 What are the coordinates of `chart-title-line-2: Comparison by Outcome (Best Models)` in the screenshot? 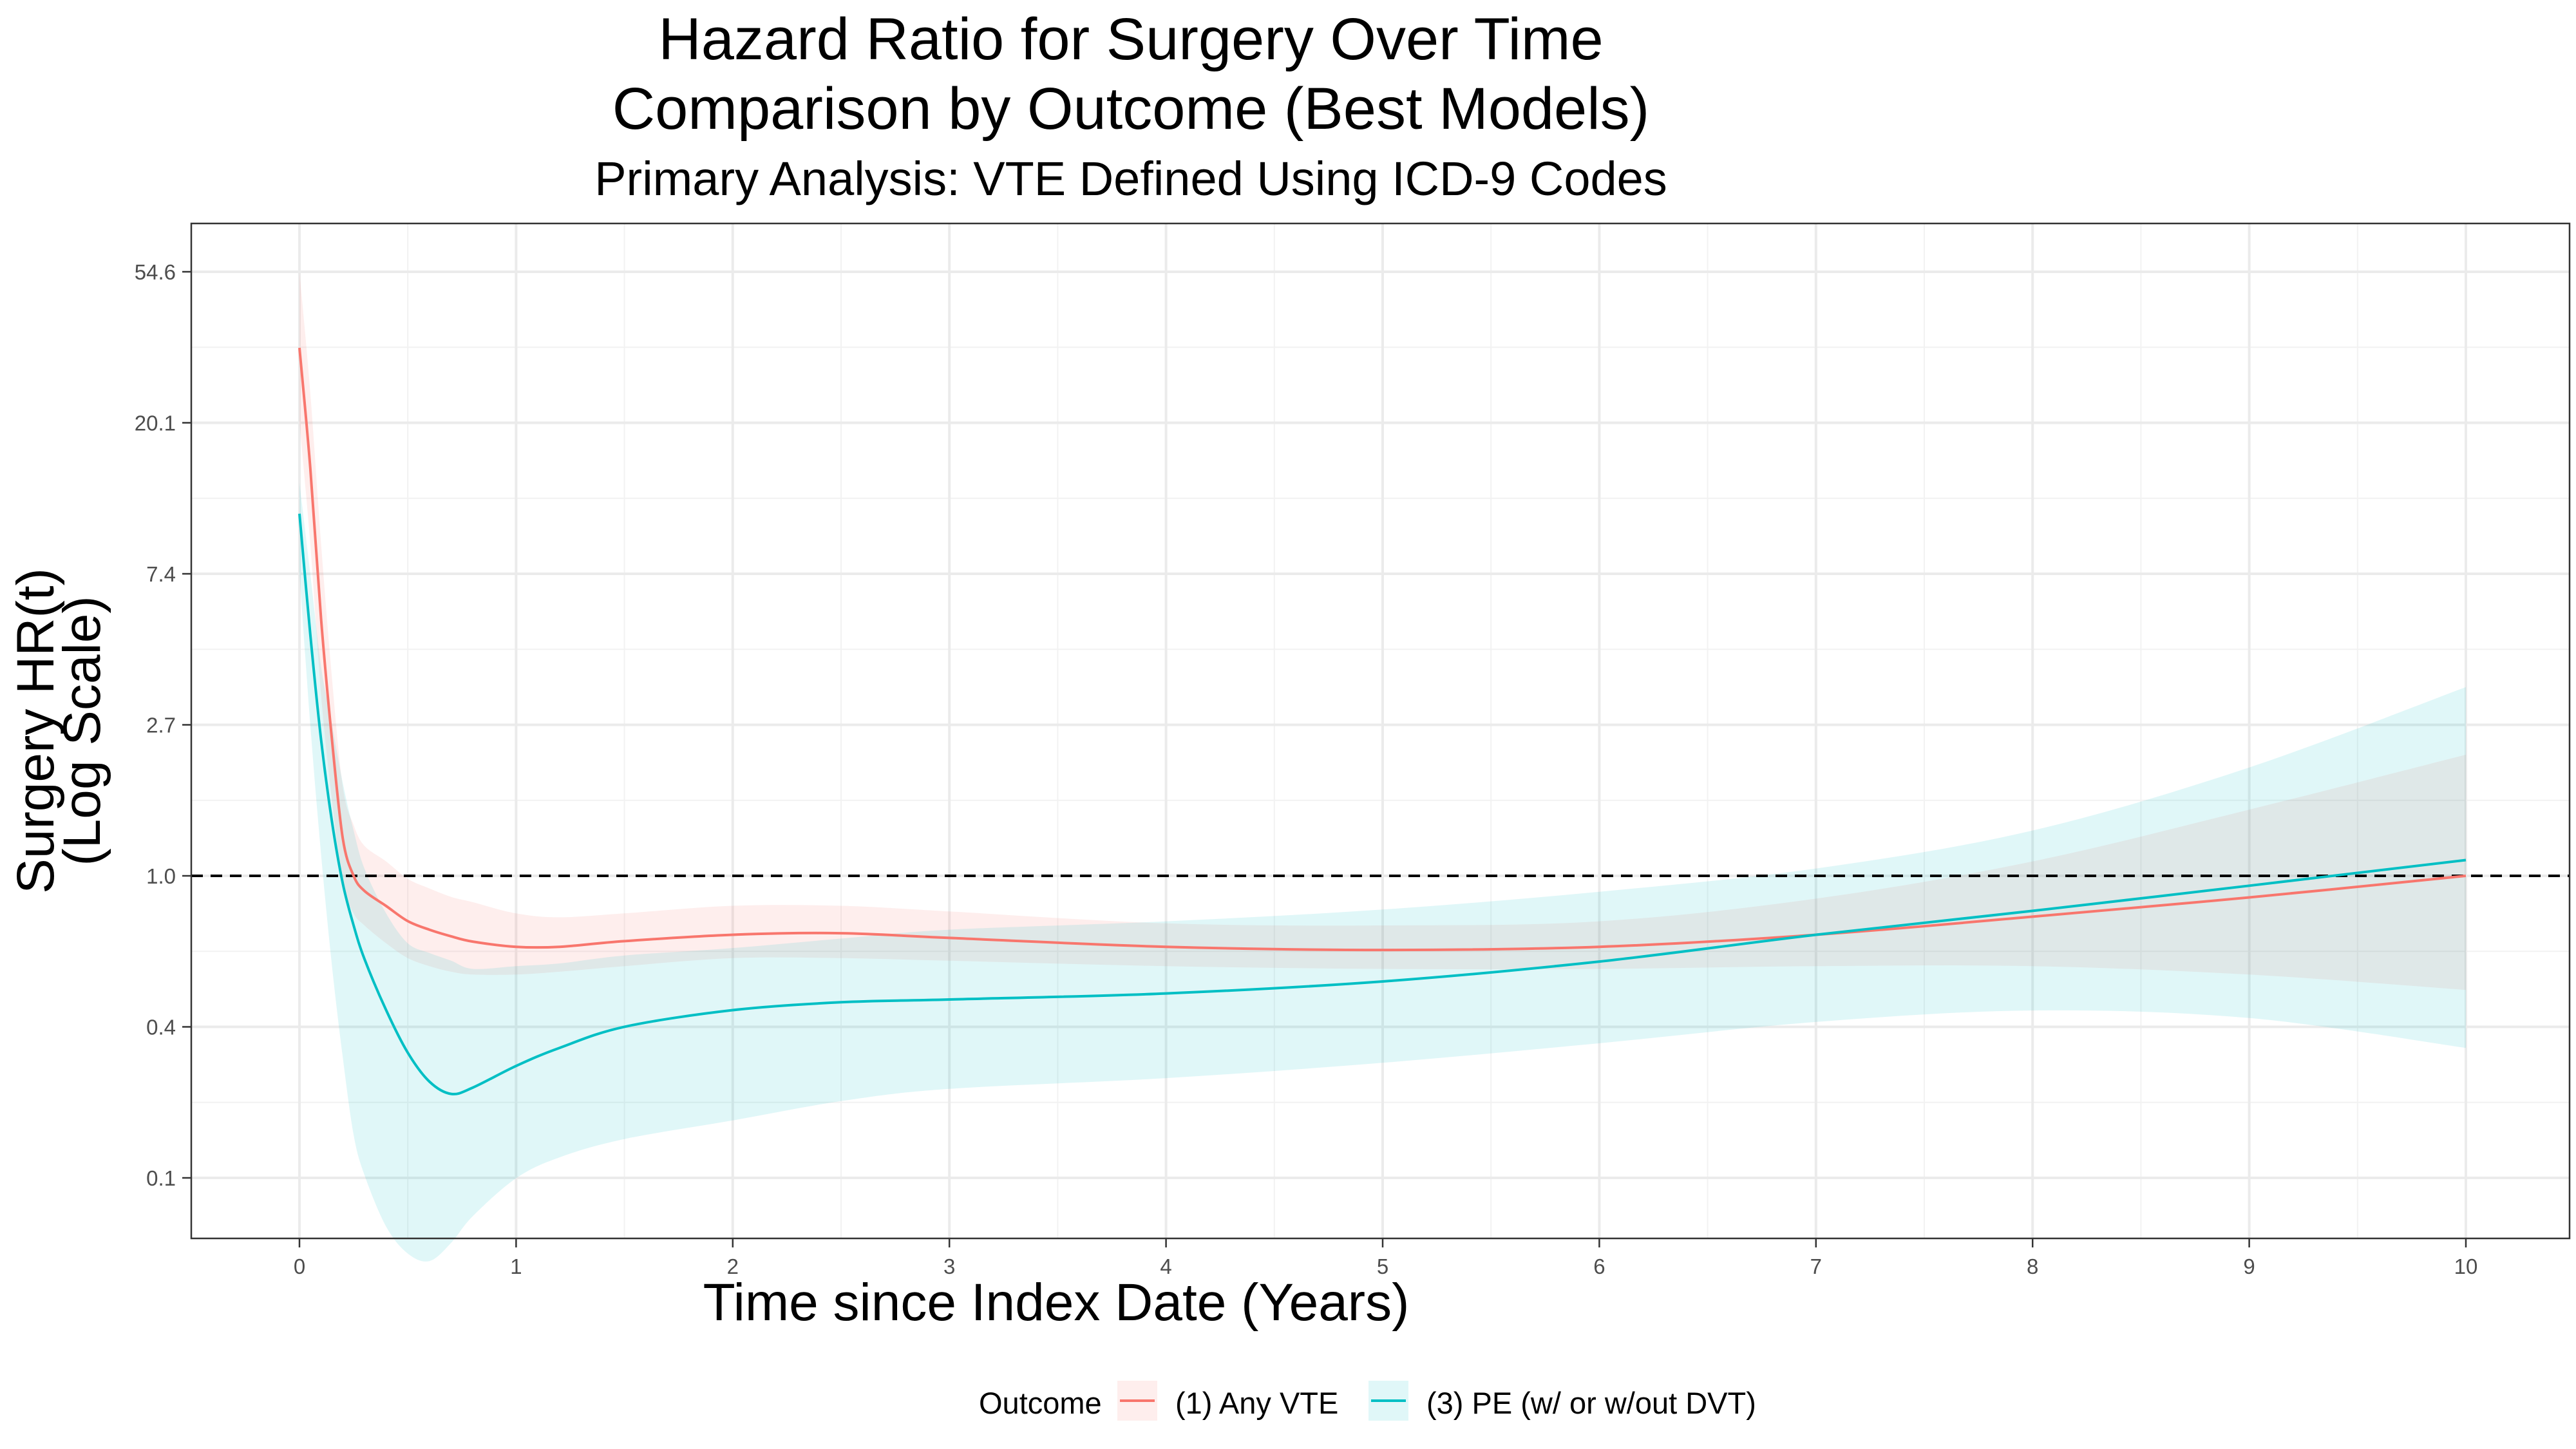 It's located at (1131, 109).